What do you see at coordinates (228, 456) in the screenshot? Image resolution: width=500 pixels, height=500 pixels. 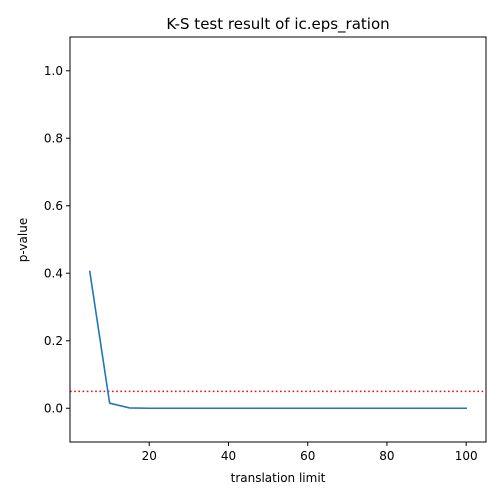 I see `x-tick-label-40: 40` at bounding box center [228, 456].